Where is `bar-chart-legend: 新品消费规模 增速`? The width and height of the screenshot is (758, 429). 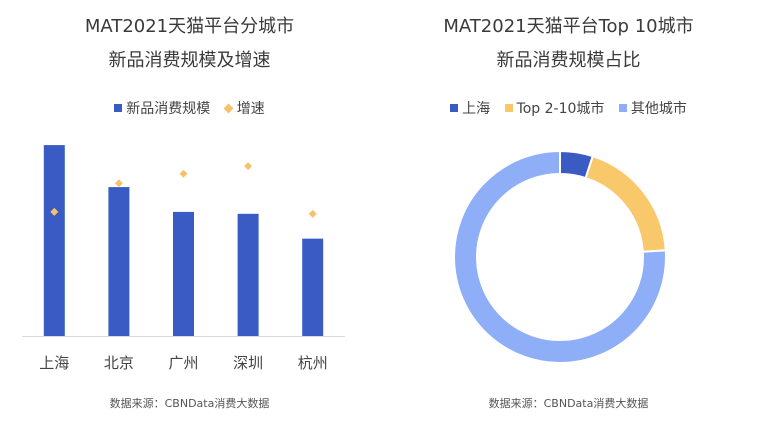 bar-chart-legend: 新品消费规模 增速 is located at coordinates (189, 108).